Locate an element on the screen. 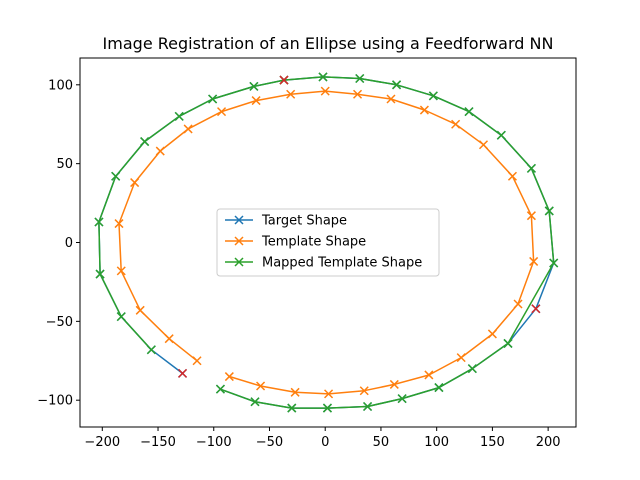 The height and width of the screenshot is (480, 640). x-tick-label: −50 is located at coordinates (269, 442).